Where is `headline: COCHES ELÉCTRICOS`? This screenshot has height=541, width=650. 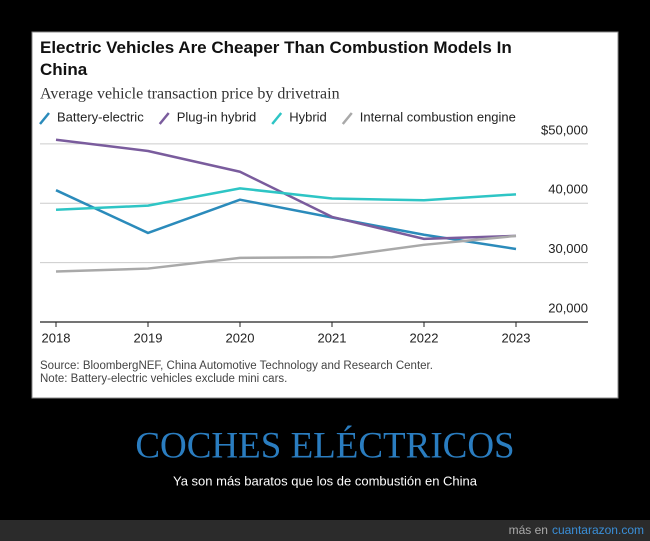 headline: COCHES ELÉCTRICOS is located at coordinates (324, 445).